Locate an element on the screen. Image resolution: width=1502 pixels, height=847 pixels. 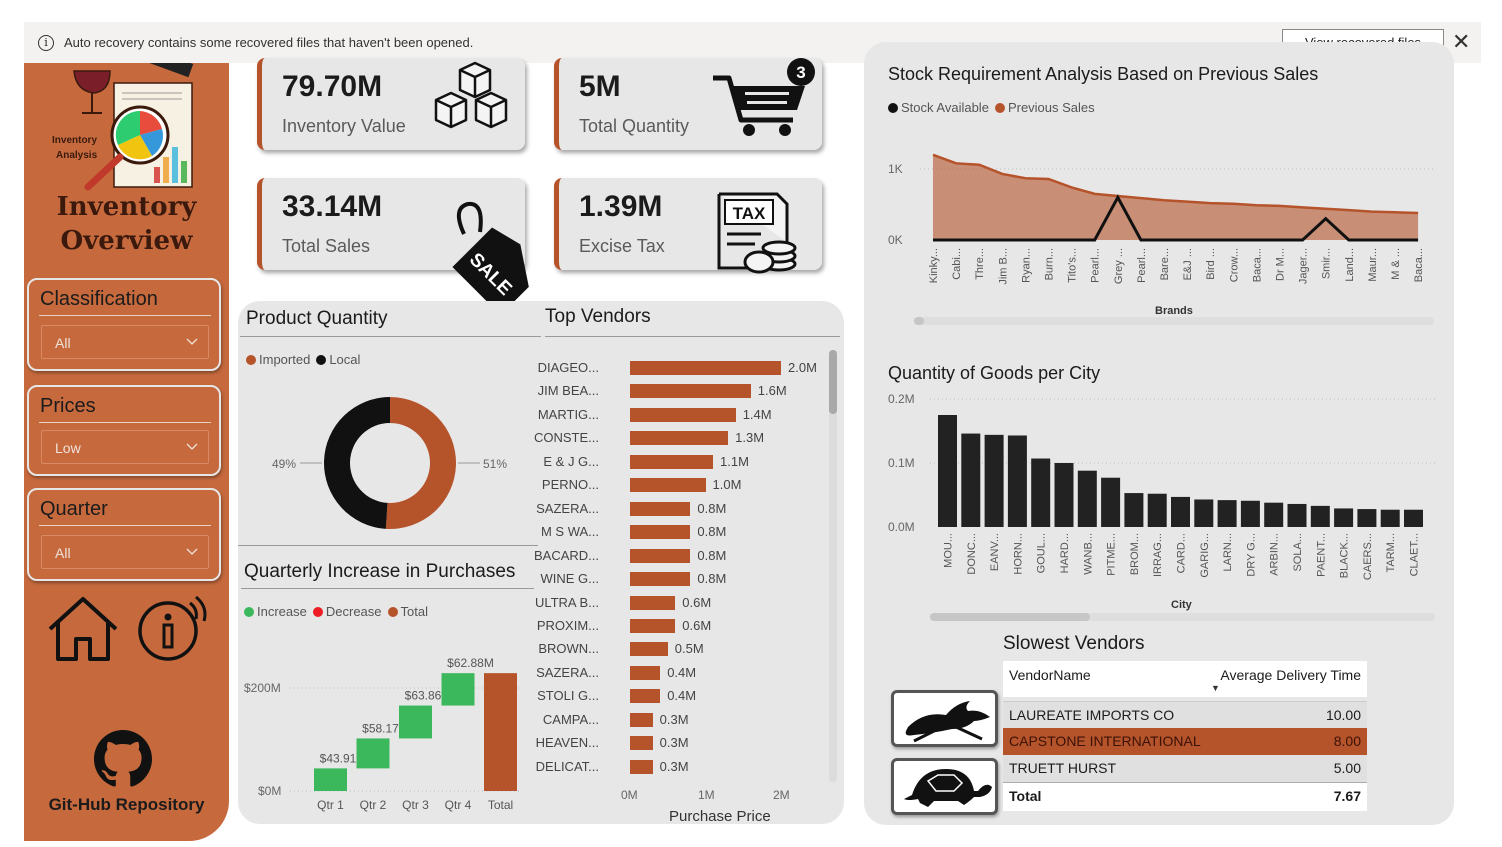
kpi-label: Excise Tax is located at coordinates (622, 246).